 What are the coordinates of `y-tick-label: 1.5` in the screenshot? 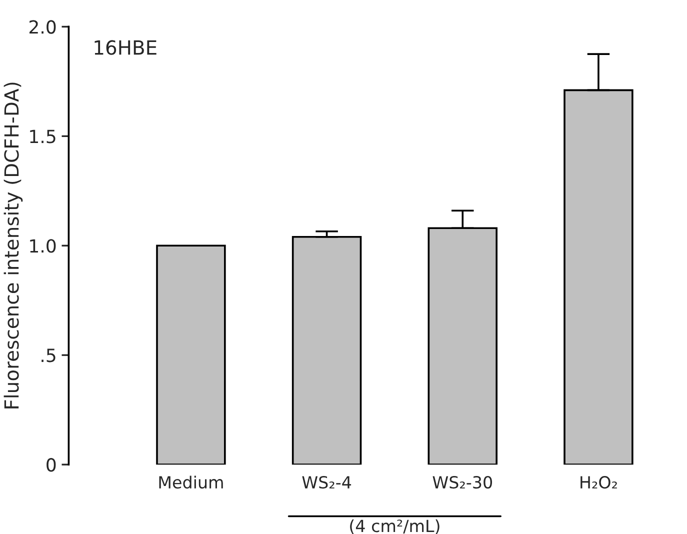 It's located at (43, 137).